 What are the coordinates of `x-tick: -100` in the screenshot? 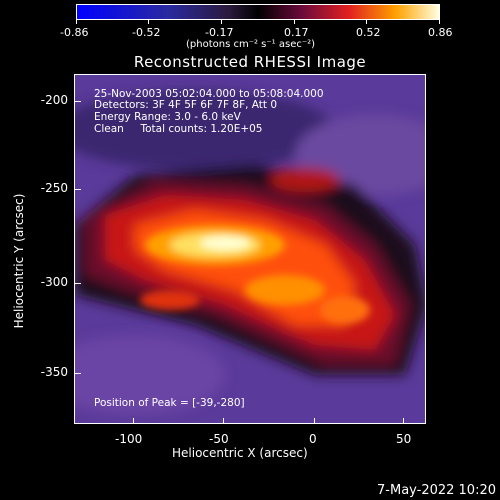 It's located at (129, 439).